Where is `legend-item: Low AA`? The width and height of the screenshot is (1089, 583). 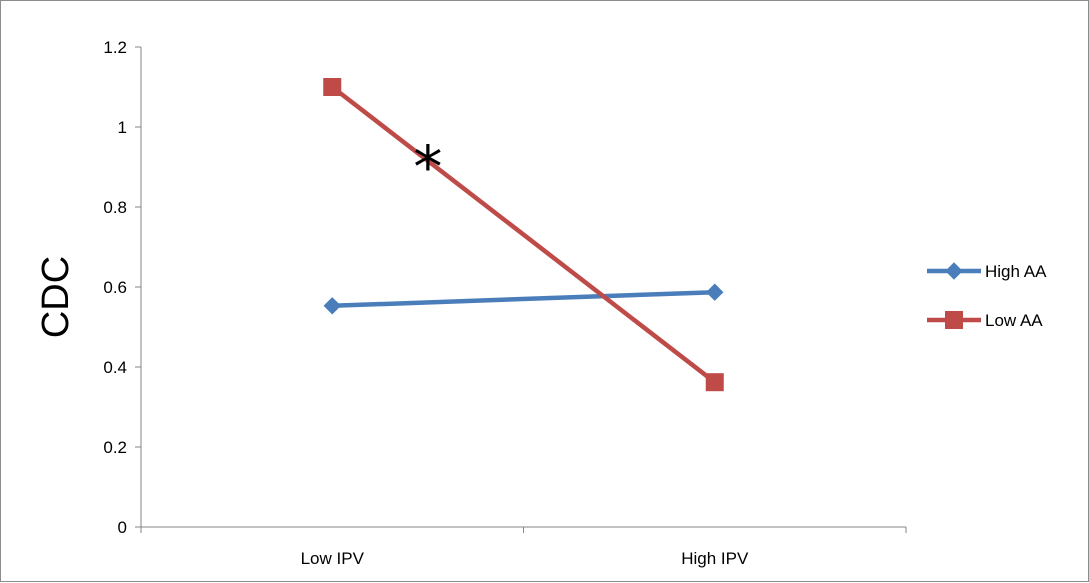 legend-item: Low AA is located at coordinates (985, 320).